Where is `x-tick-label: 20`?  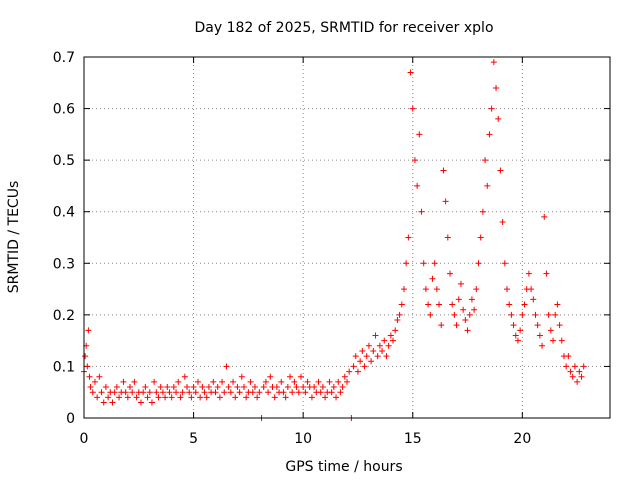 x-tick-label: 20 is located at coordinates (522, 439).